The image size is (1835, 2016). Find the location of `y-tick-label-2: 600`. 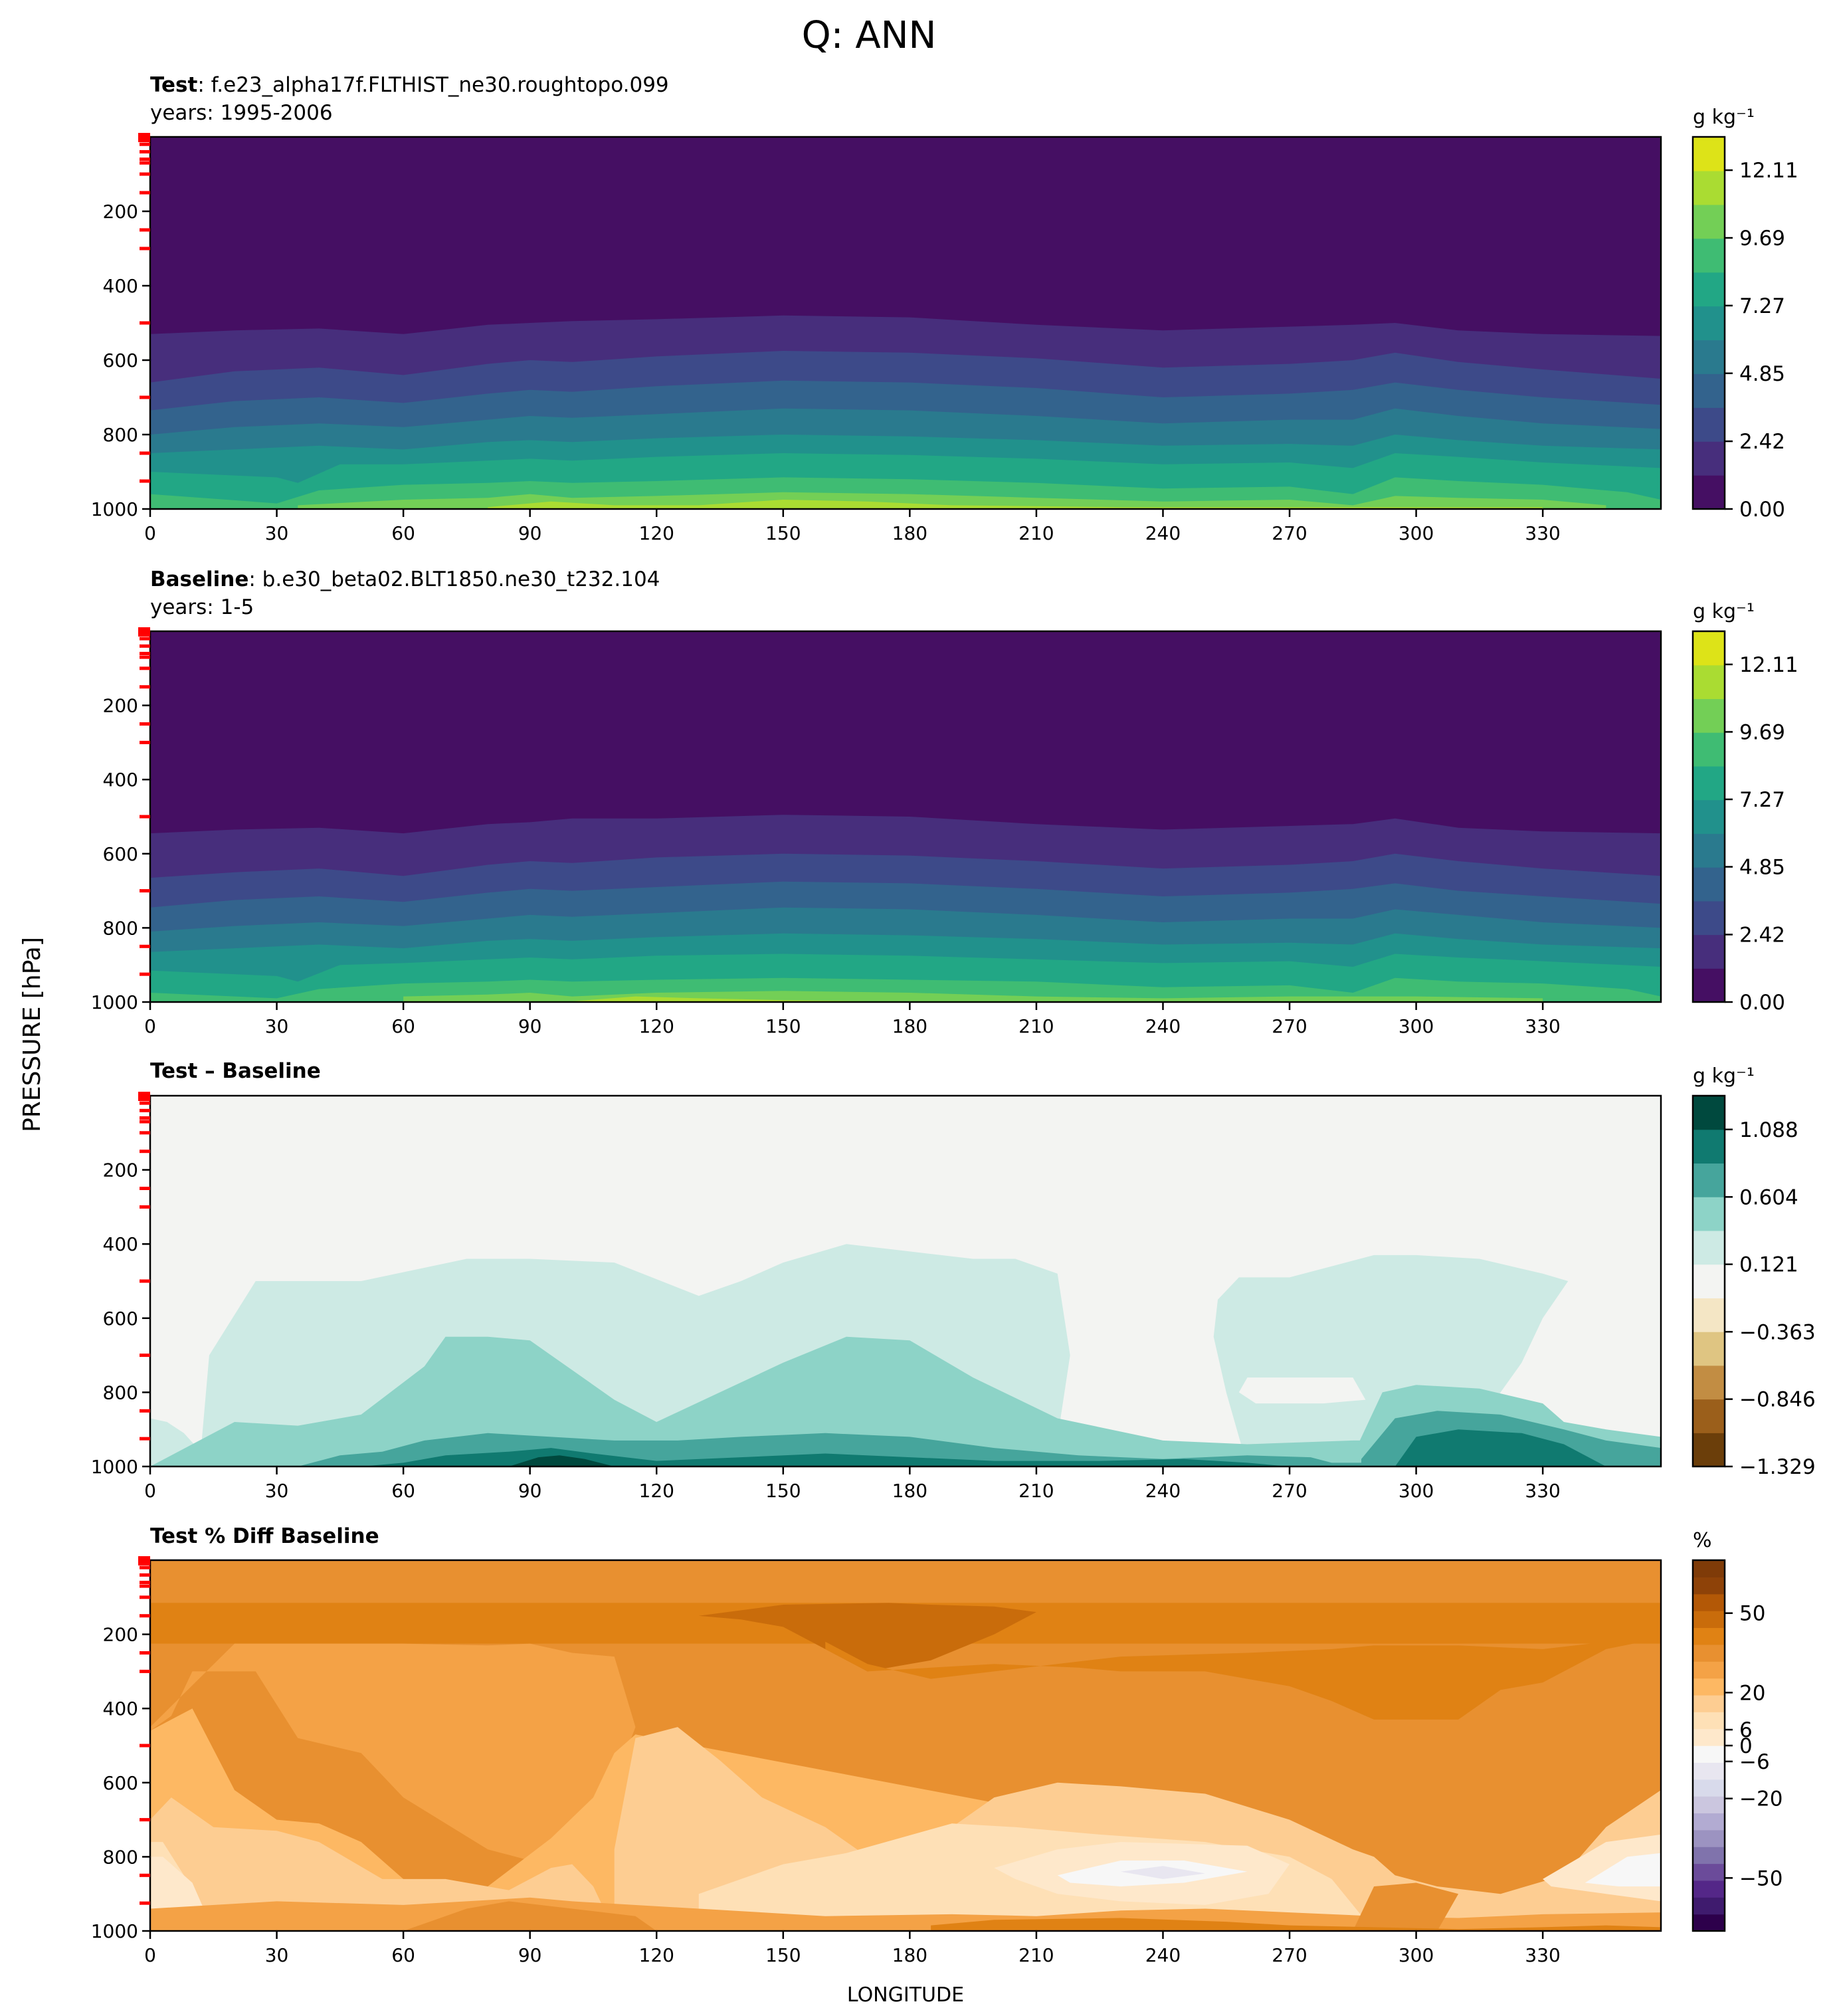

y-tick-label-2: 600 is located at coordinates (120, 854).